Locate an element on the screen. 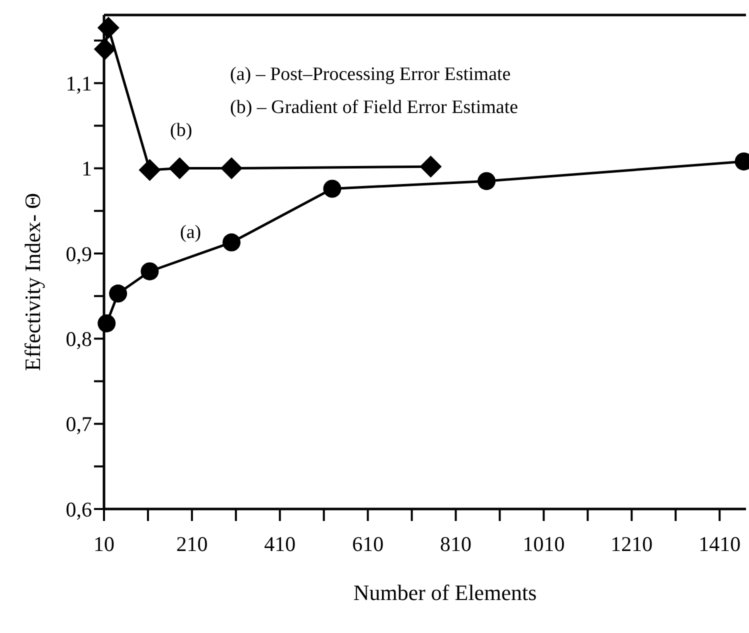  x-tick-label: 1210 is located at coordinates (631, 544).